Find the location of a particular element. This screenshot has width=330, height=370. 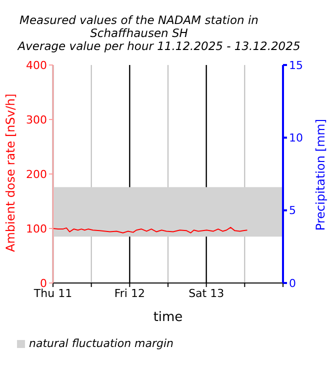

legend-label: natural fluctuation margin is located at coordinates (101, 343).